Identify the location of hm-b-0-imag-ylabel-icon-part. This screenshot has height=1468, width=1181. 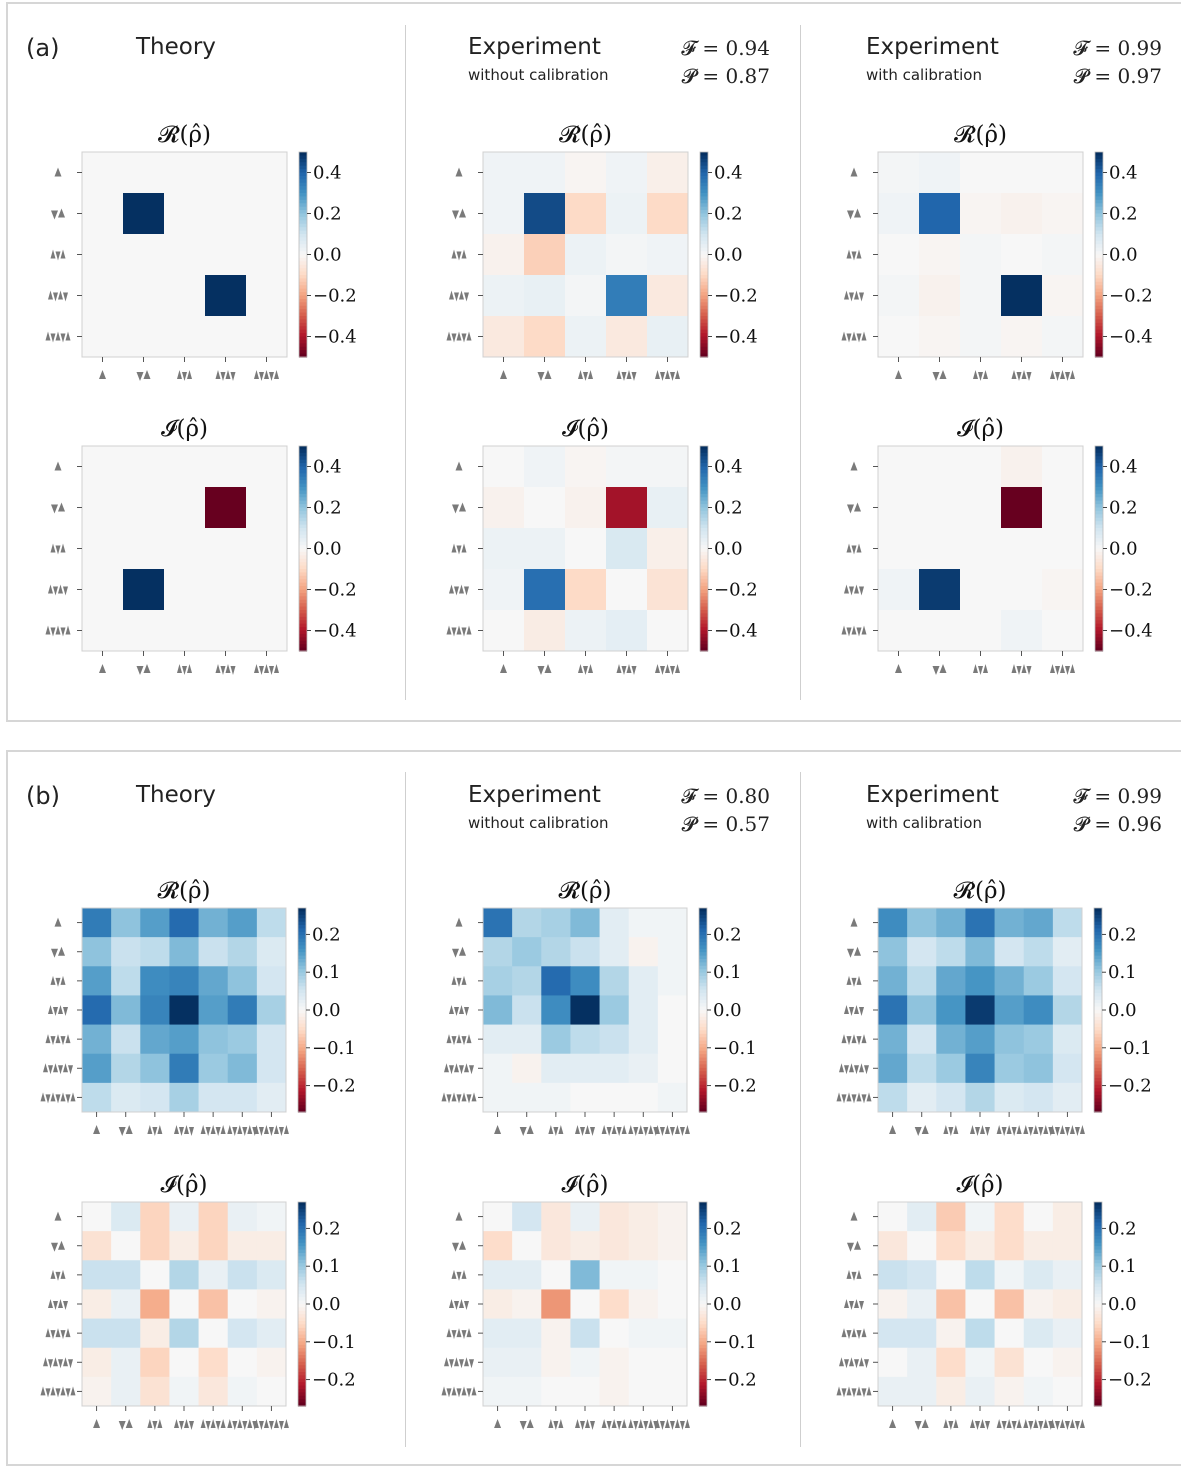
(48, 1333).